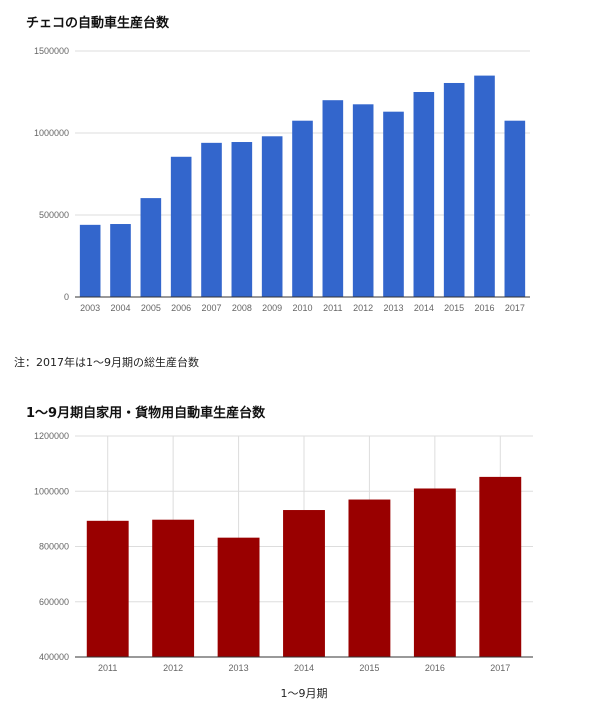 The width and height of the screenshot is (596, 714). Describe the element at coordinates (363, 308) in the screenshot. I see `chart1-x-tick-label: 2012` at that location.